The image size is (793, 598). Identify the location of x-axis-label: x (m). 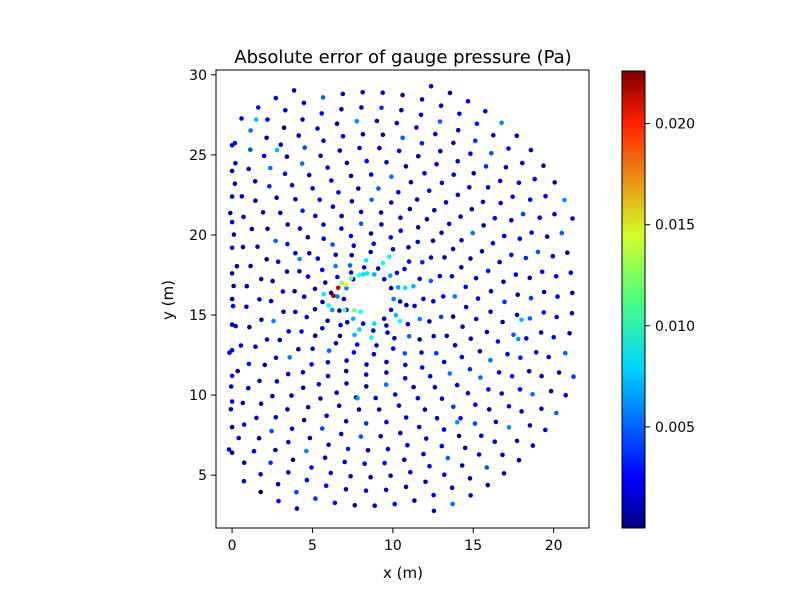
(403, 573).